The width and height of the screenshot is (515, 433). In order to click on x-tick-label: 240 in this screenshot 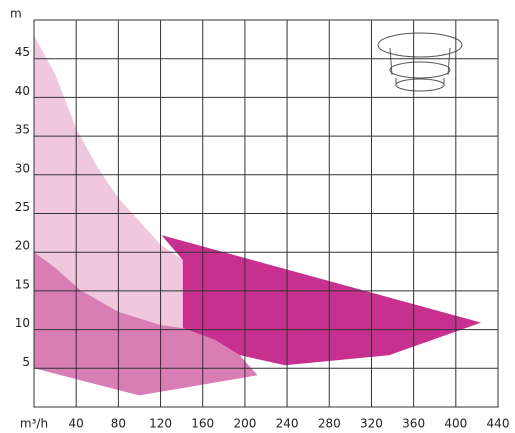, I will do `click(287, 424)`.